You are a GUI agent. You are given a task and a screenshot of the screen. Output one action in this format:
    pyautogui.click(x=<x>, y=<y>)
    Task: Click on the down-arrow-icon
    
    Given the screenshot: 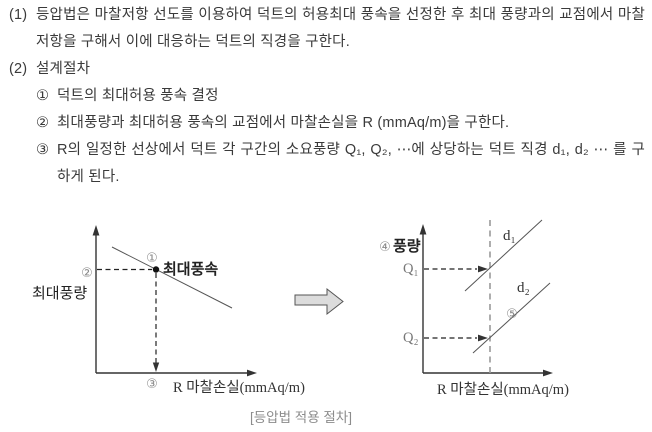 What is the action you would take?
    pyautogui.click(x=156, y=367)
    